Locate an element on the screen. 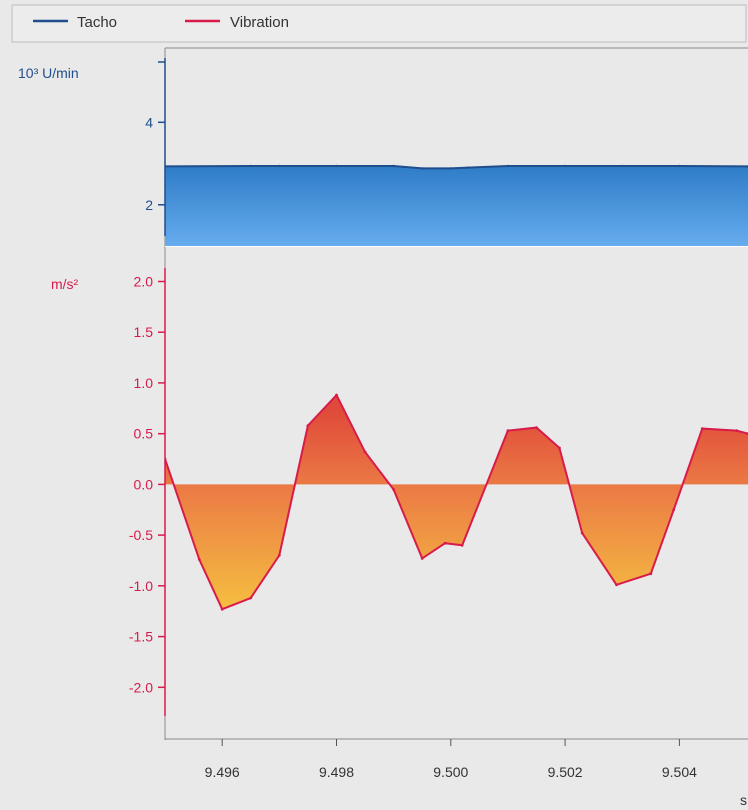 The image size is (748, 810). tacho-y-tick-label: 4 is located at coordinates (149, 122).